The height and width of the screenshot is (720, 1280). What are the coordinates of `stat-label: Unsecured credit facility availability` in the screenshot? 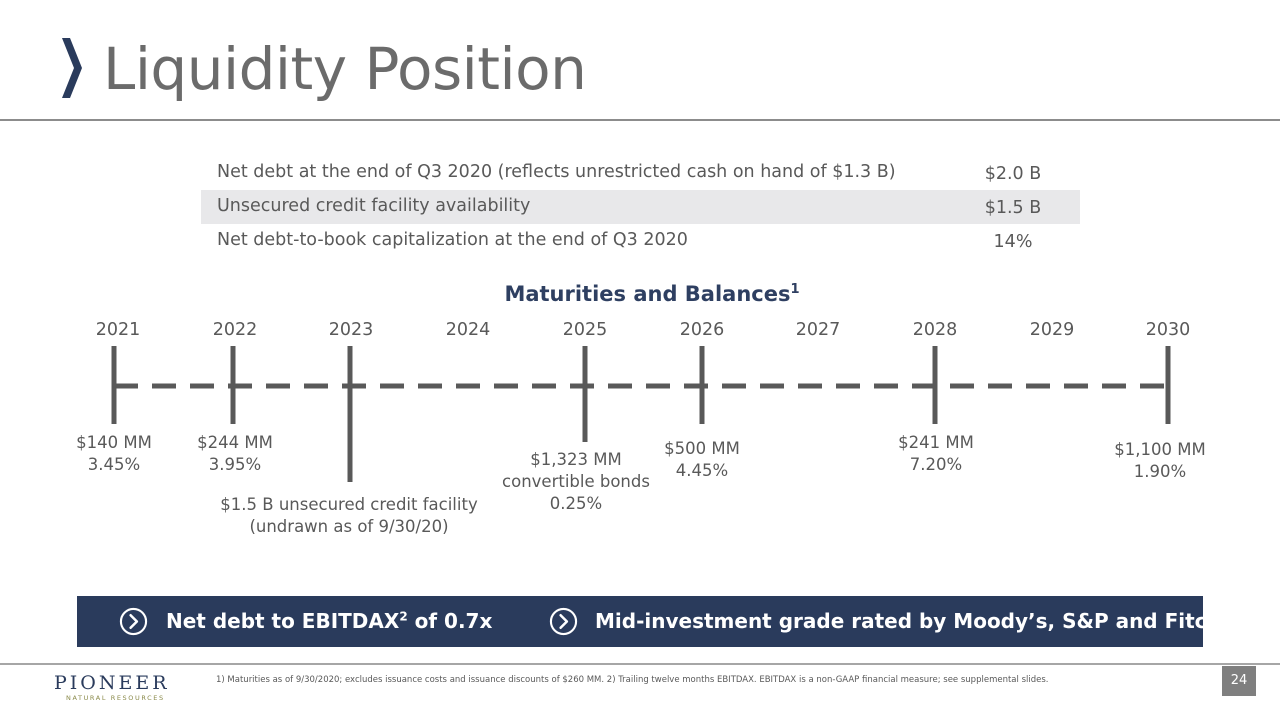 It's located at (374, 206).